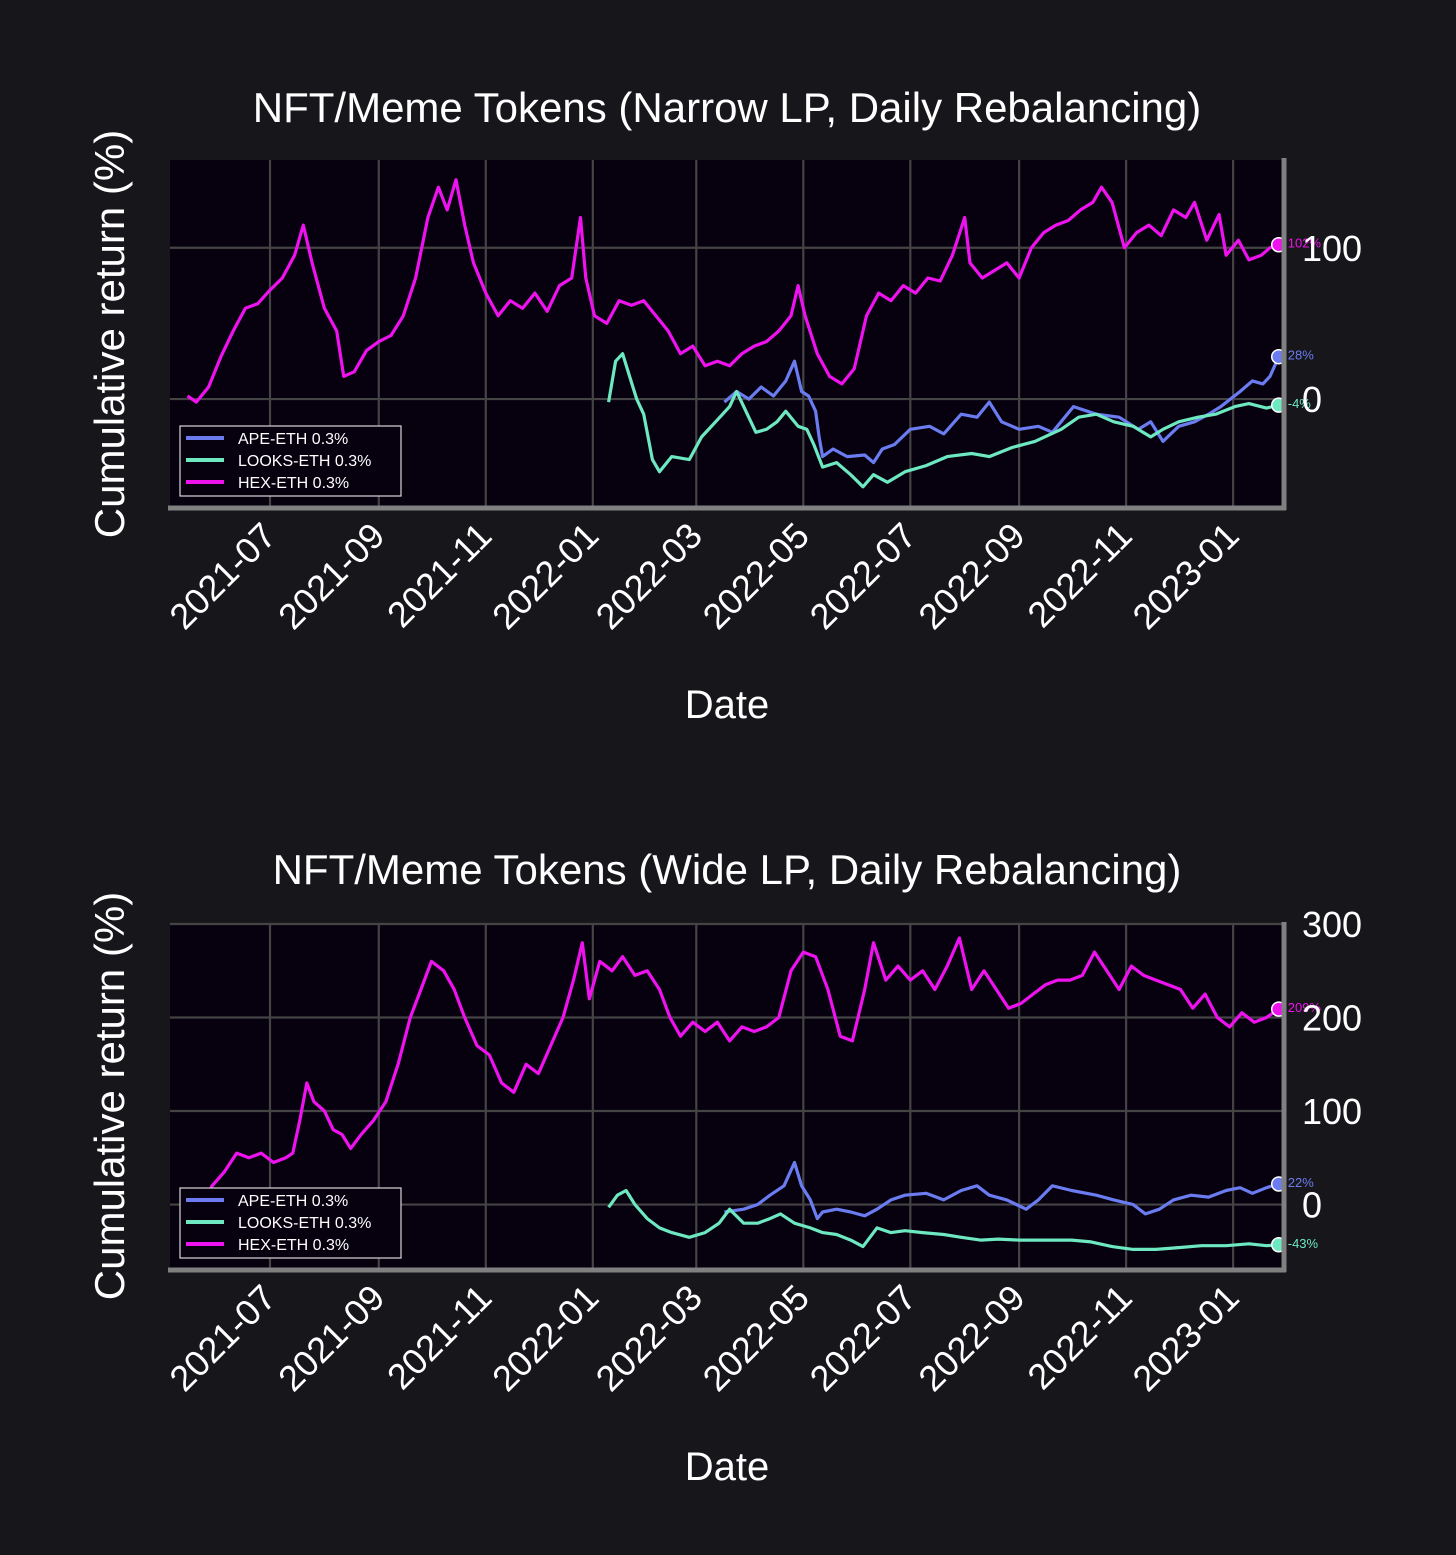  Describe the element at coordinates (1305, 243) in the screenshot. I see `end-label-hex-eth: 102%` at that location.